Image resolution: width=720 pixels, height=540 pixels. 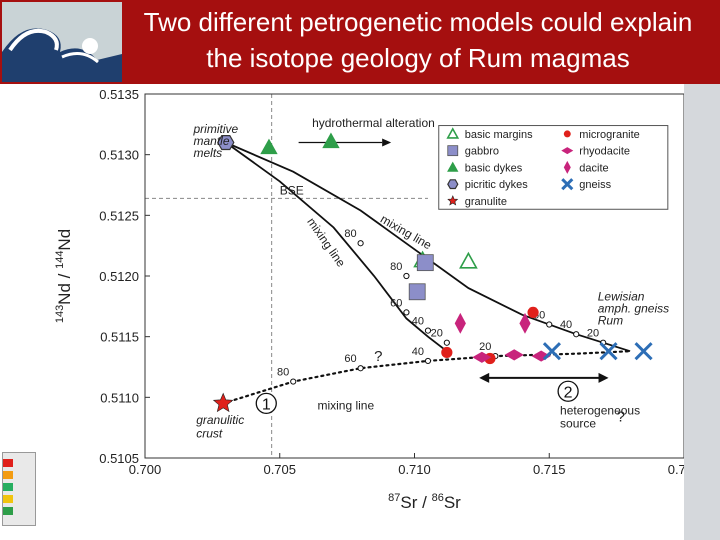 I want to click on legend-marker-basic-margins, so click(x=453, y=133).